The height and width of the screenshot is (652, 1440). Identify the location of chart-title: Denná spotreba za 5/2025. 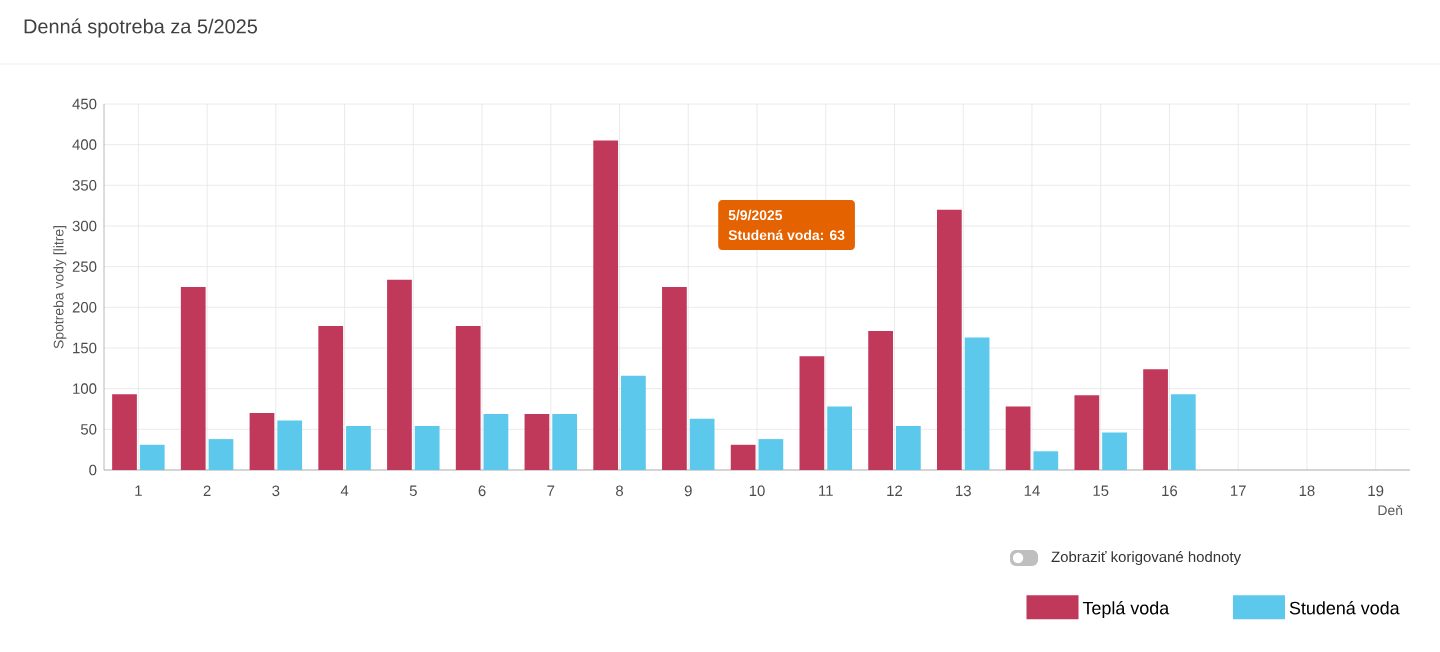
(141, 28).